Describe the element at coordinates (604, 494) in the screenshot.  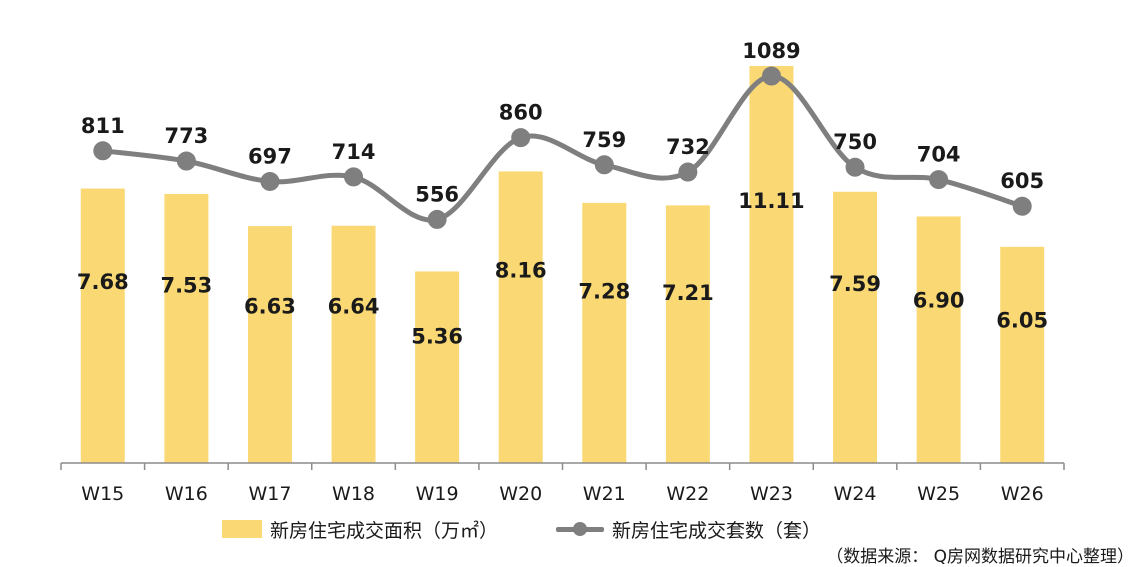
I see `x-tick-label: W21` at that location.